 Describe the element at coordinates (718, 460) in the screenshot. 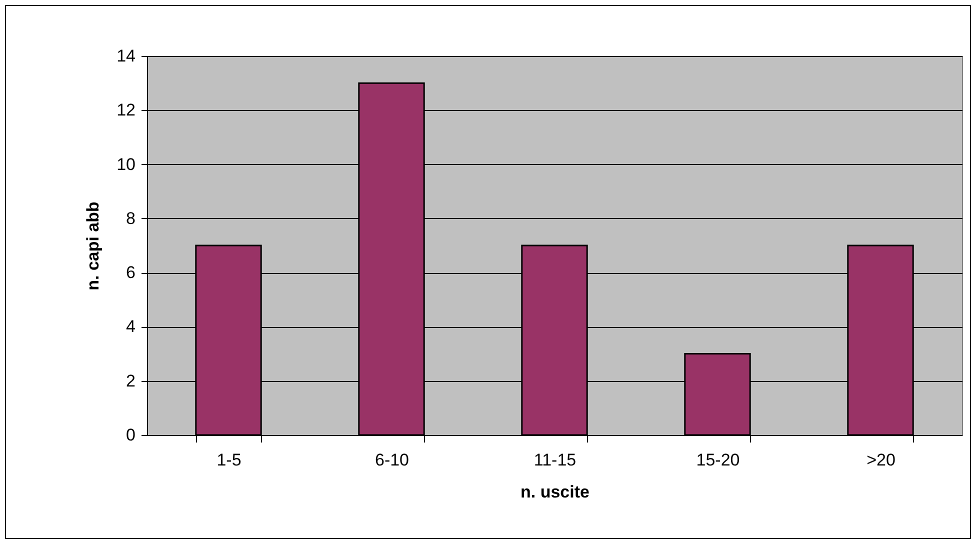

I see `x-tick-label: 15-20` at that location.